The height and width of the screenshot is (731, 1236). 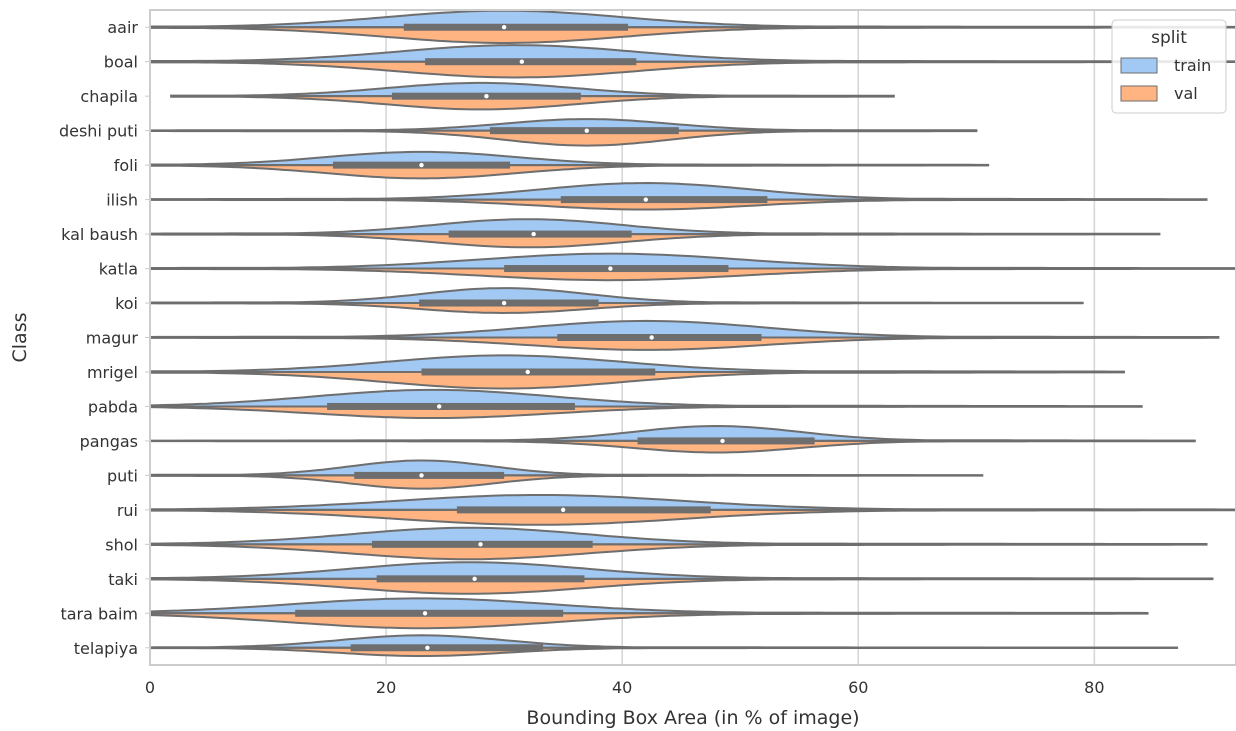 What do you see at coordinates (569, 172) in the screenshot?
I see `violin-val-foli` at bounding box center [569, 172].